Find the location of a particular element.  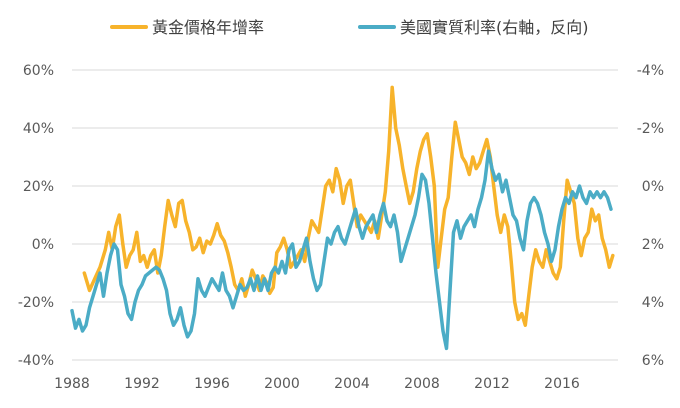

y-left-tick-label: 40% is located at coordinates (38, 129).